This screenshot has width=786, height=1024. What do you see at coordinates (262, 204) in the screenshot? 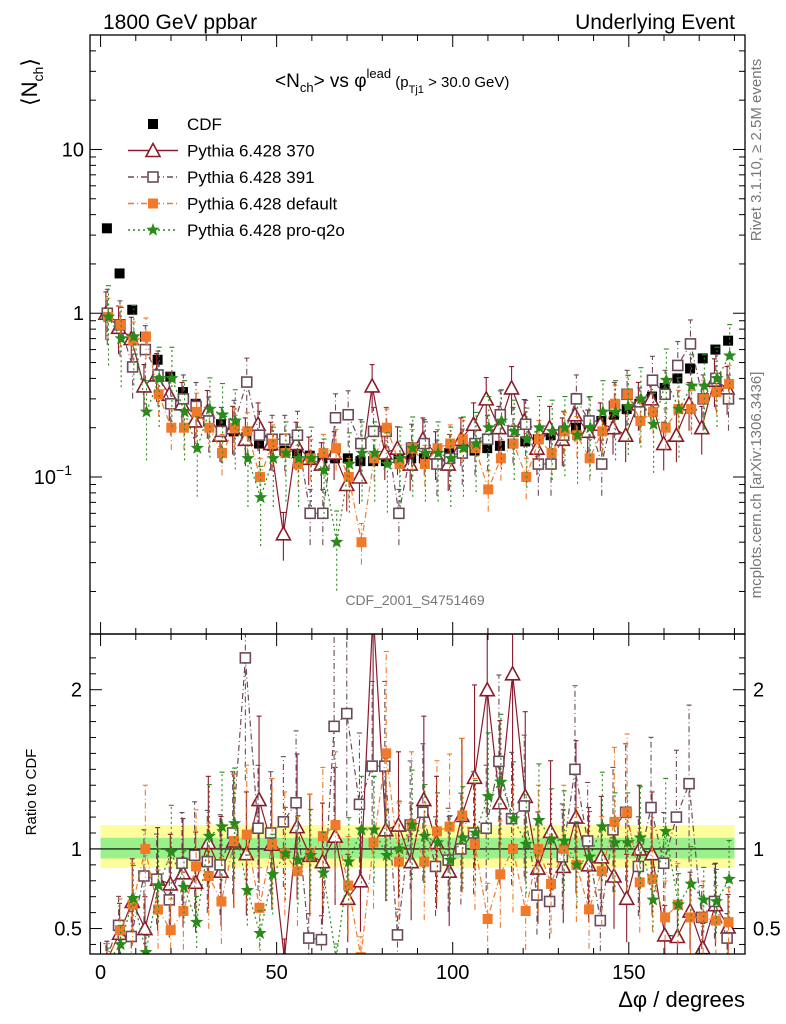
I see `legend-label: Pythia 6.428 default` at bounding box center [262, 204].